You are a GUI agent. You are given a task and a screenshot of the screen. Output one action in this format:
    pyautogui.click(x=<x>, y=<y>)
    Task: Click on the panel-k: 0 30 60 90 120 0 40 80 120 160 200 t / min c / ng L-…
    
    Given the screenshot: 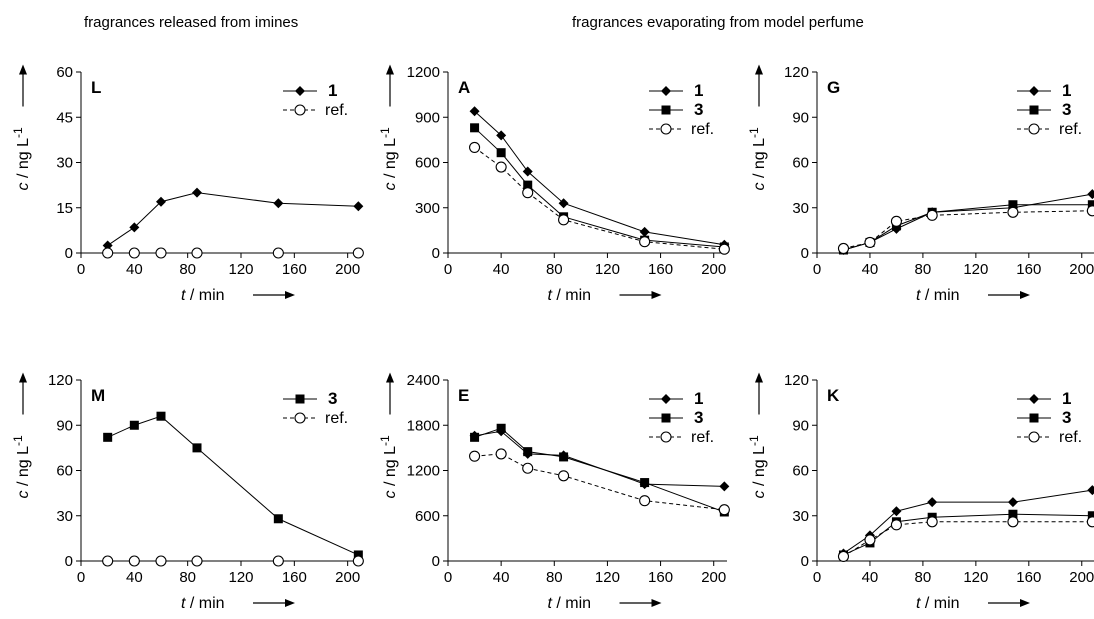 What is the action you would take?
    pyautogui.click(x=920, y=492)
    